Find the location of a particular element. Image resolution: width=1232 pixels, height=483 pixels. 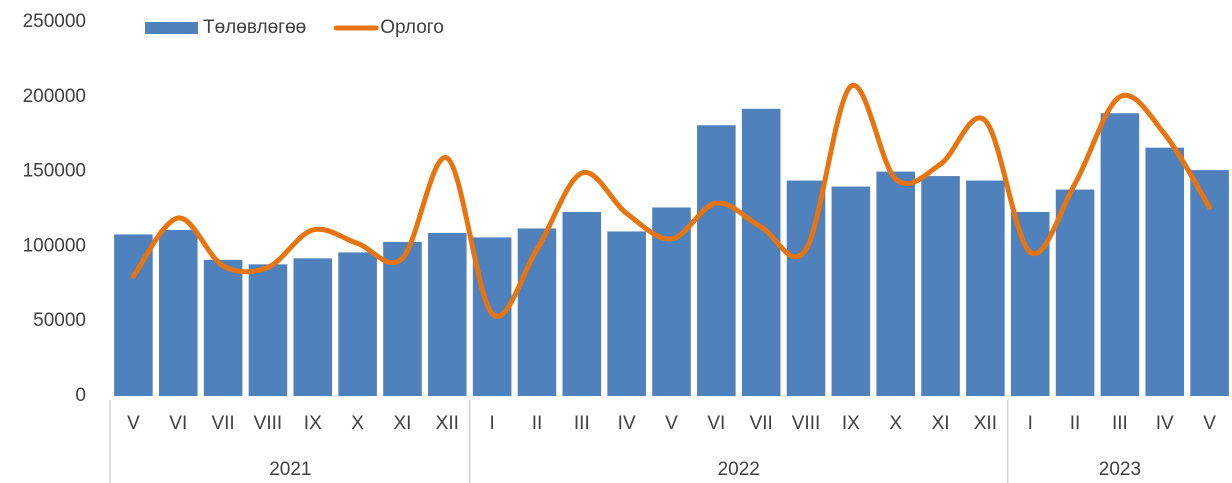

group-label: 2021 is located at coordinates (290, 469).